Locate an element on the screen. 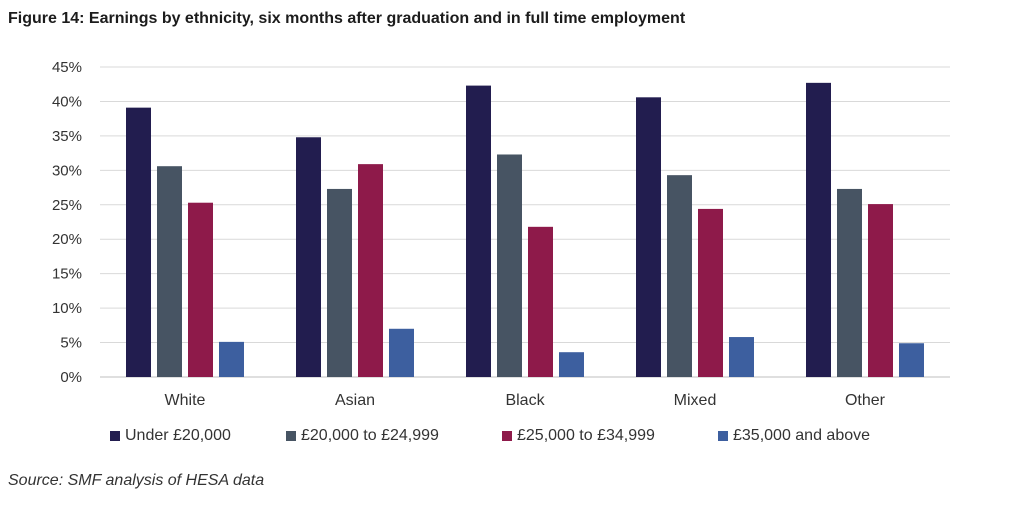 This screenshot has height=531, width=1024. y-tick-label: 15% is located at coordinates (67, 274).